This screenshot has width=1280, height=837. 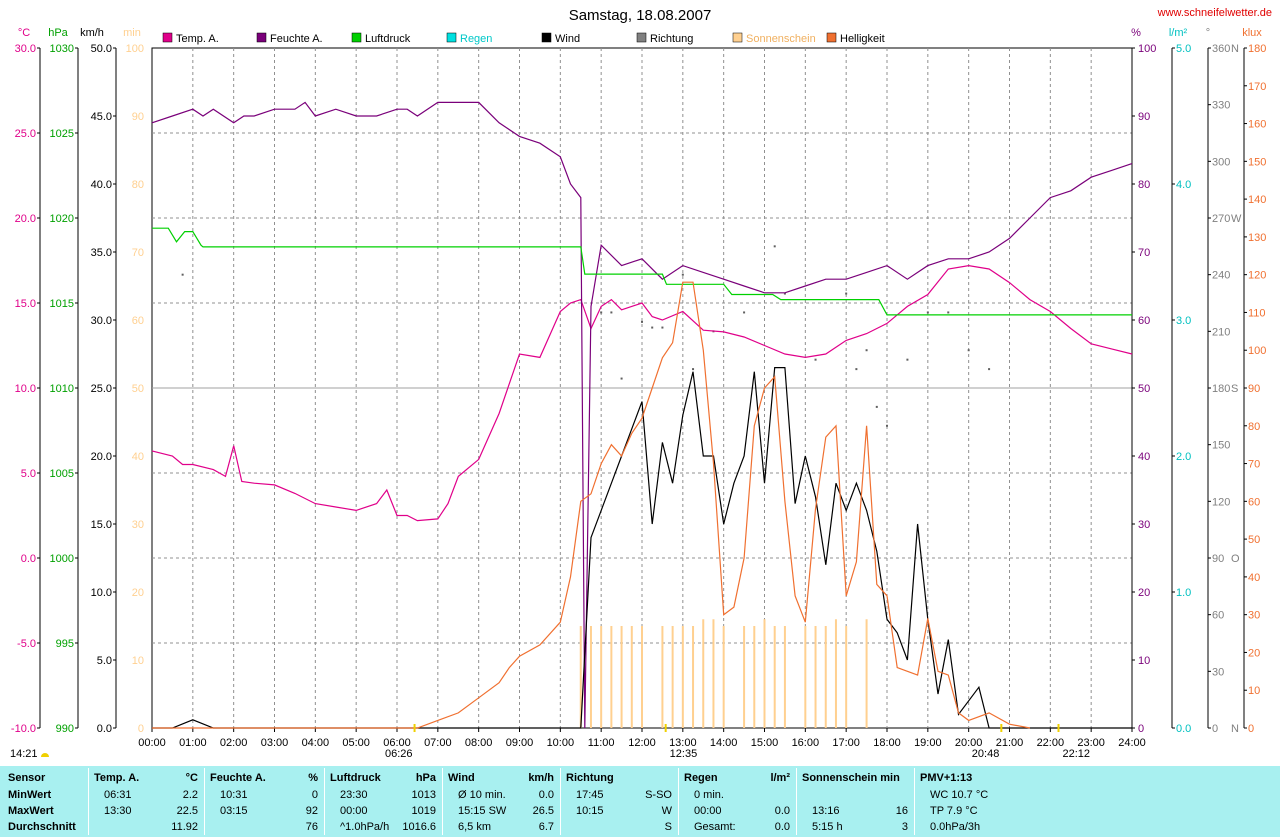 What do you see at coordinates (708, 811) in the screenshot?
I see `footer-cell-time: 00:00` at bounding box center [708, 811].